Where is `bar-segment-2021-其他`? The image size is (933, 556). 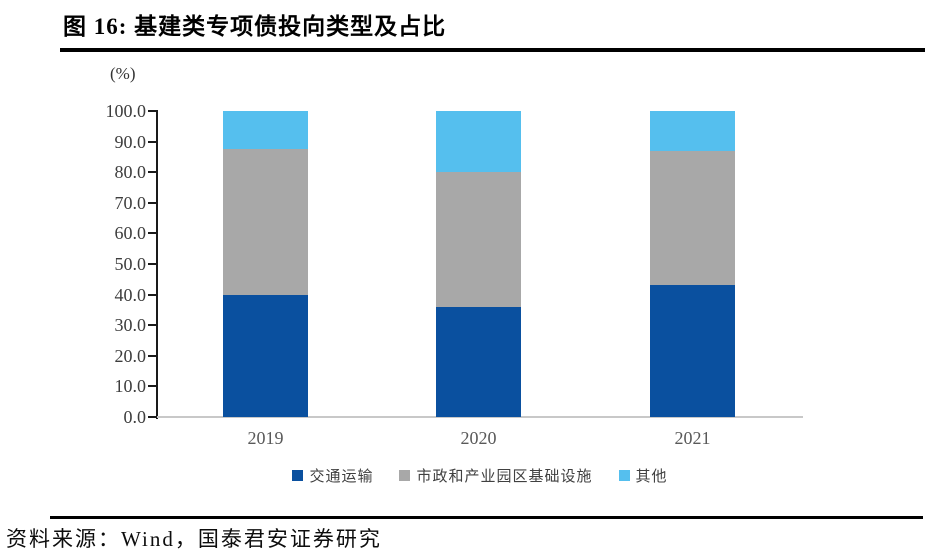 bar-segment-2021-其他 is located at coordinates (692, 131).